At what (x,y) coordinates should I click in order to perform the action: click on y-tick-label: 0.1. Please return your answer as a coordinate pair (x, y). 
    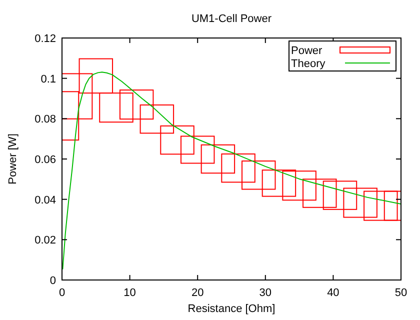
    Looking at the image, I should click on (48, 79).